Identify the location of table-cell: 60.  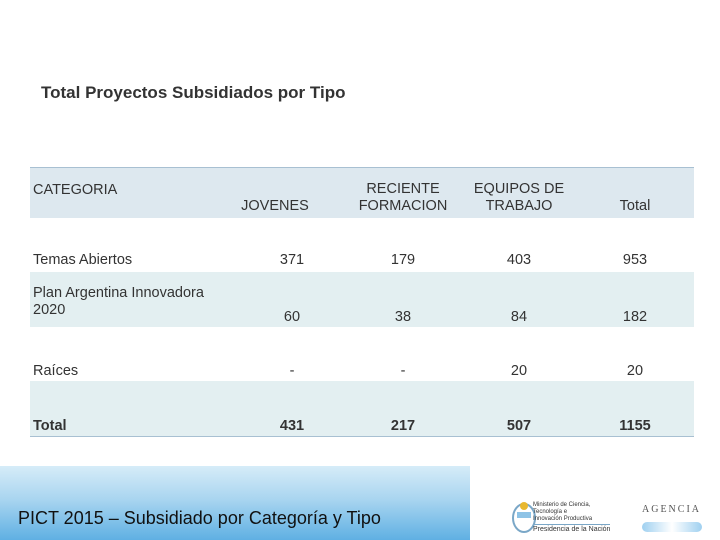
(292, 317).